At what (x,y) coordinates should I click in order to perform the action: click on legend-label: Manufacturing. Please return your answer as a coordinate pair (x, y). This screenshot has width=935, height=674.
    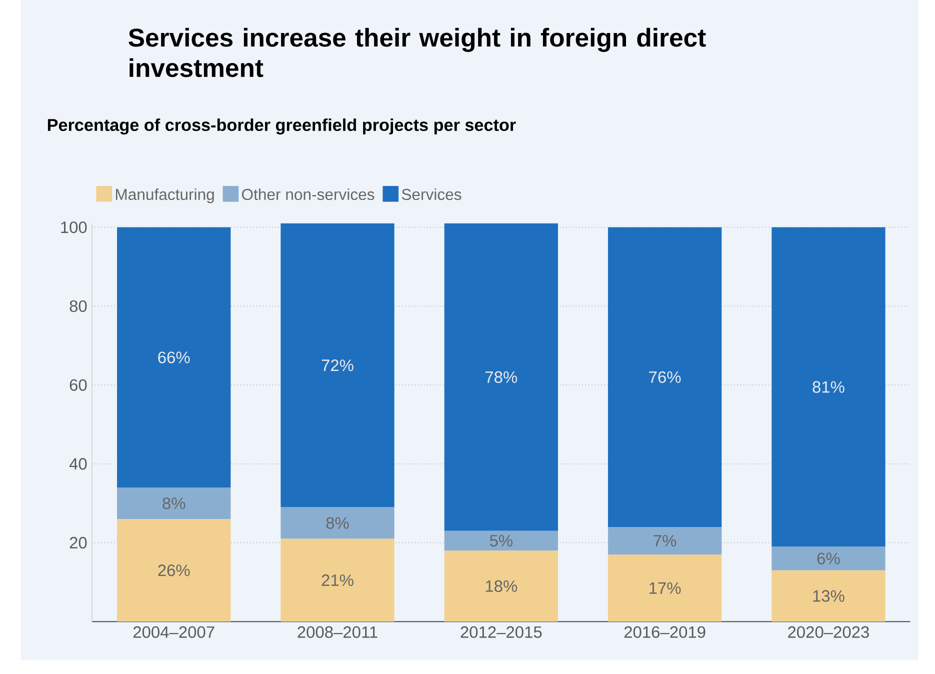
    Looking at the image, I should click on (165, 196).